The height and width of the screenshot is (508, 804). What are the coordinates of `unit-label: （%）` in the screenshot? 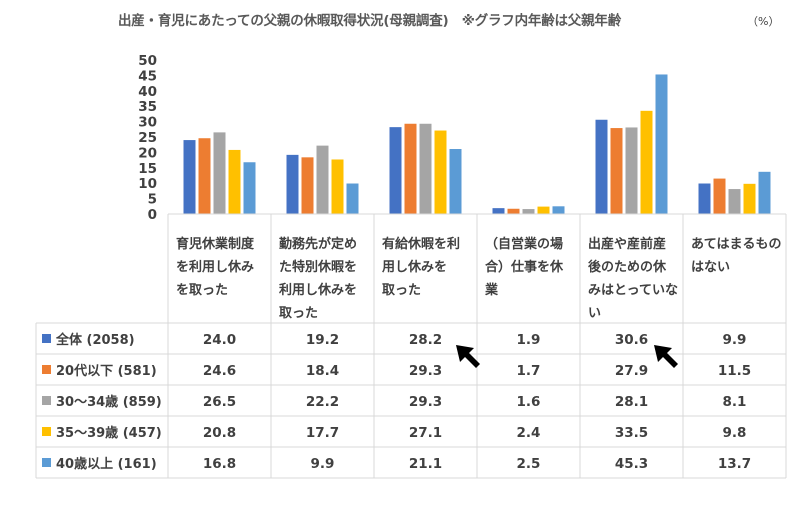 It's located at (763, 21).